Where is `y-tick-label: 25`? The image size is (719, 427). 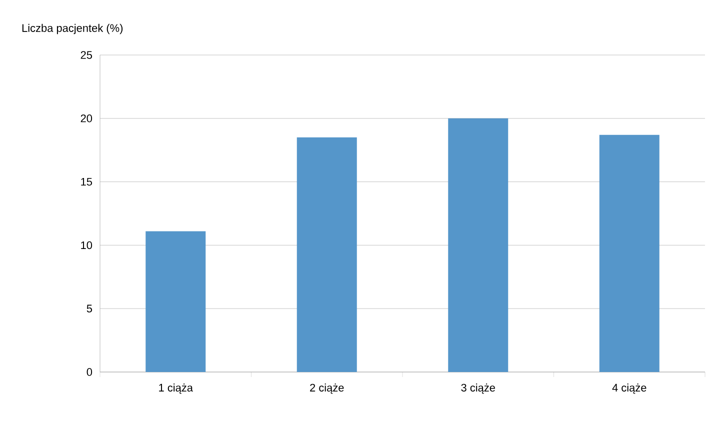 y-tick-label: 25 is located at coordinates (86, 55).